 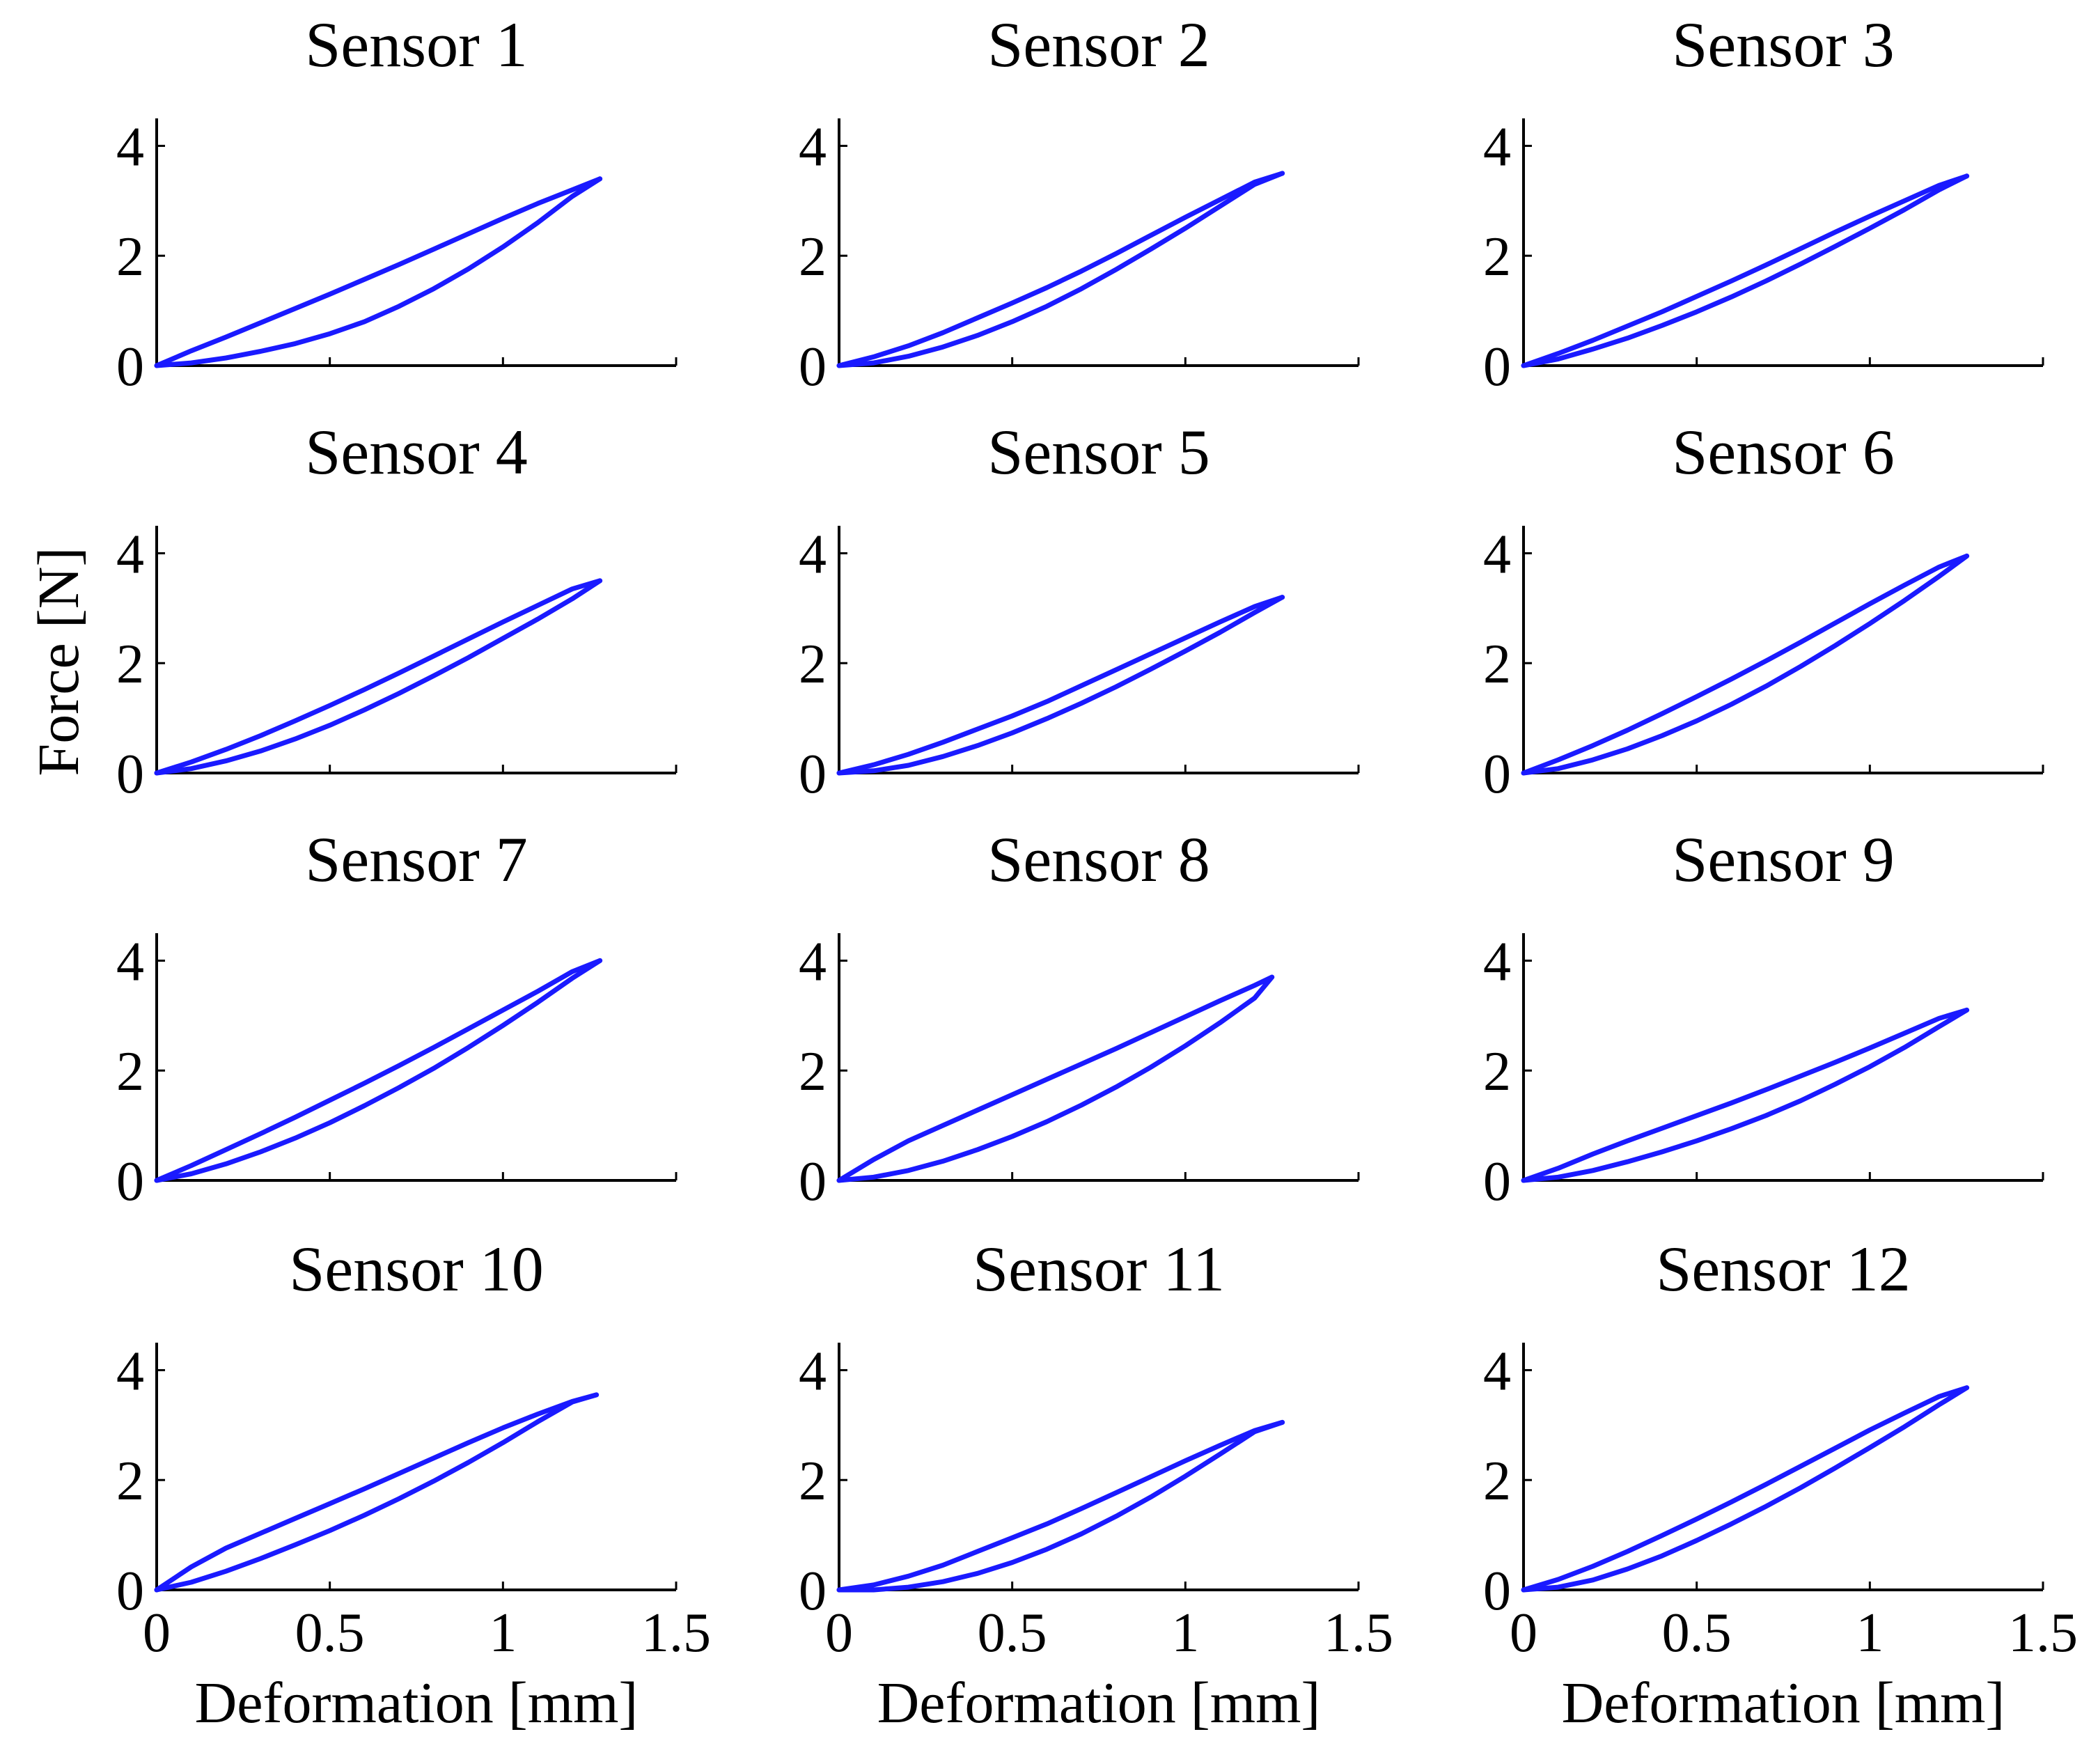 I want to click on panel-sensor-3: Sensor 3 0 2 4, so click(x=1764, y=203).